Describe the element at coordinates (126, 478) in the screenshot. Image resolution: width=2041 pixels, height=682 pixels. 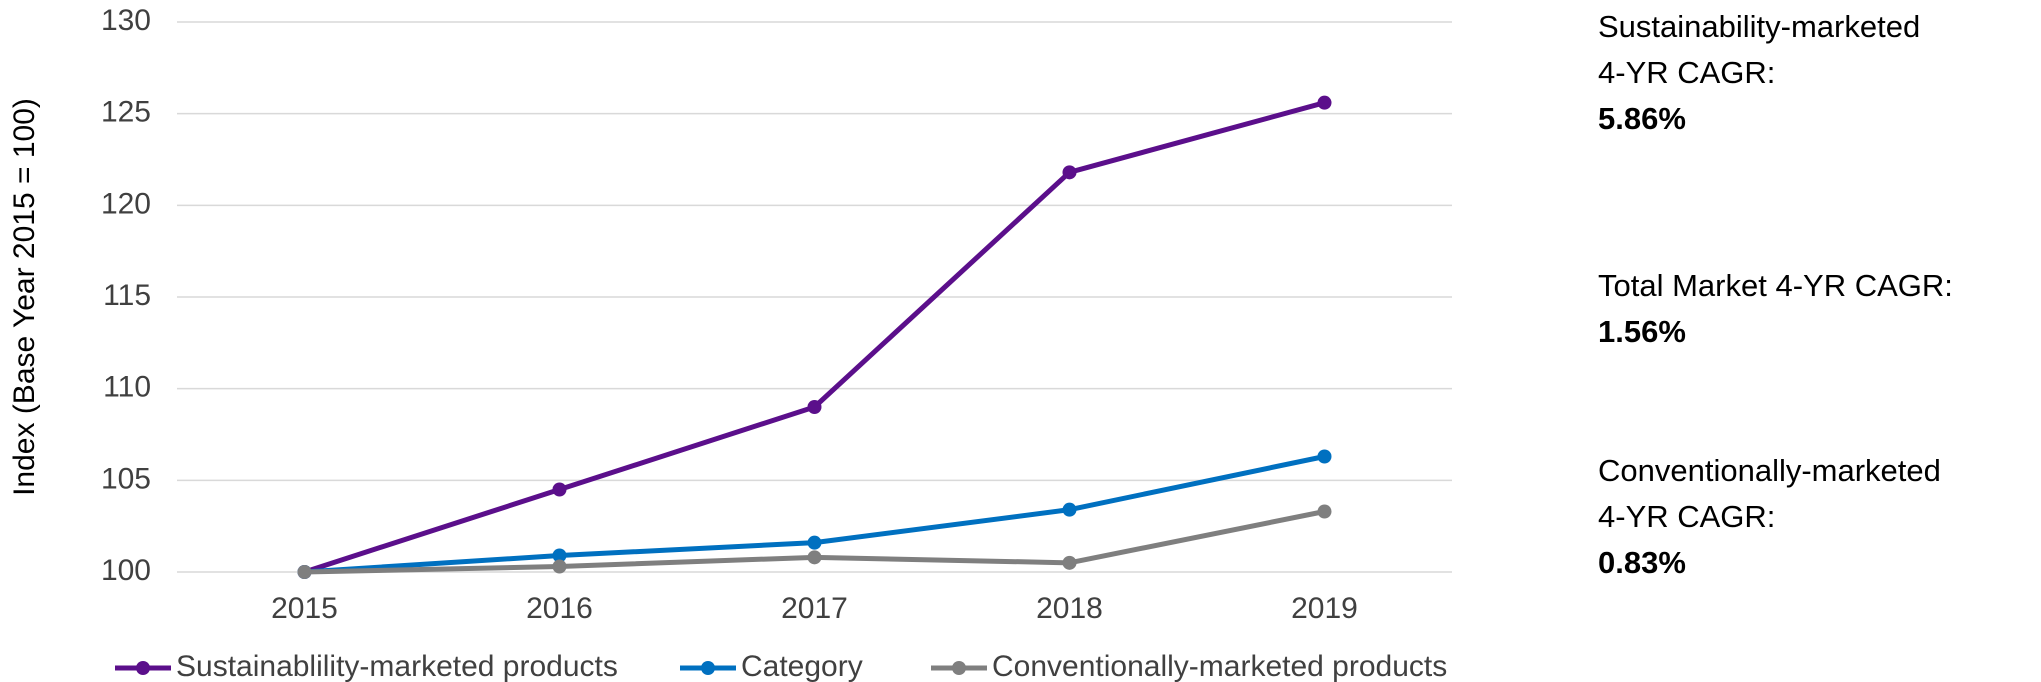
I see `y-tick-label: 105` at that location.